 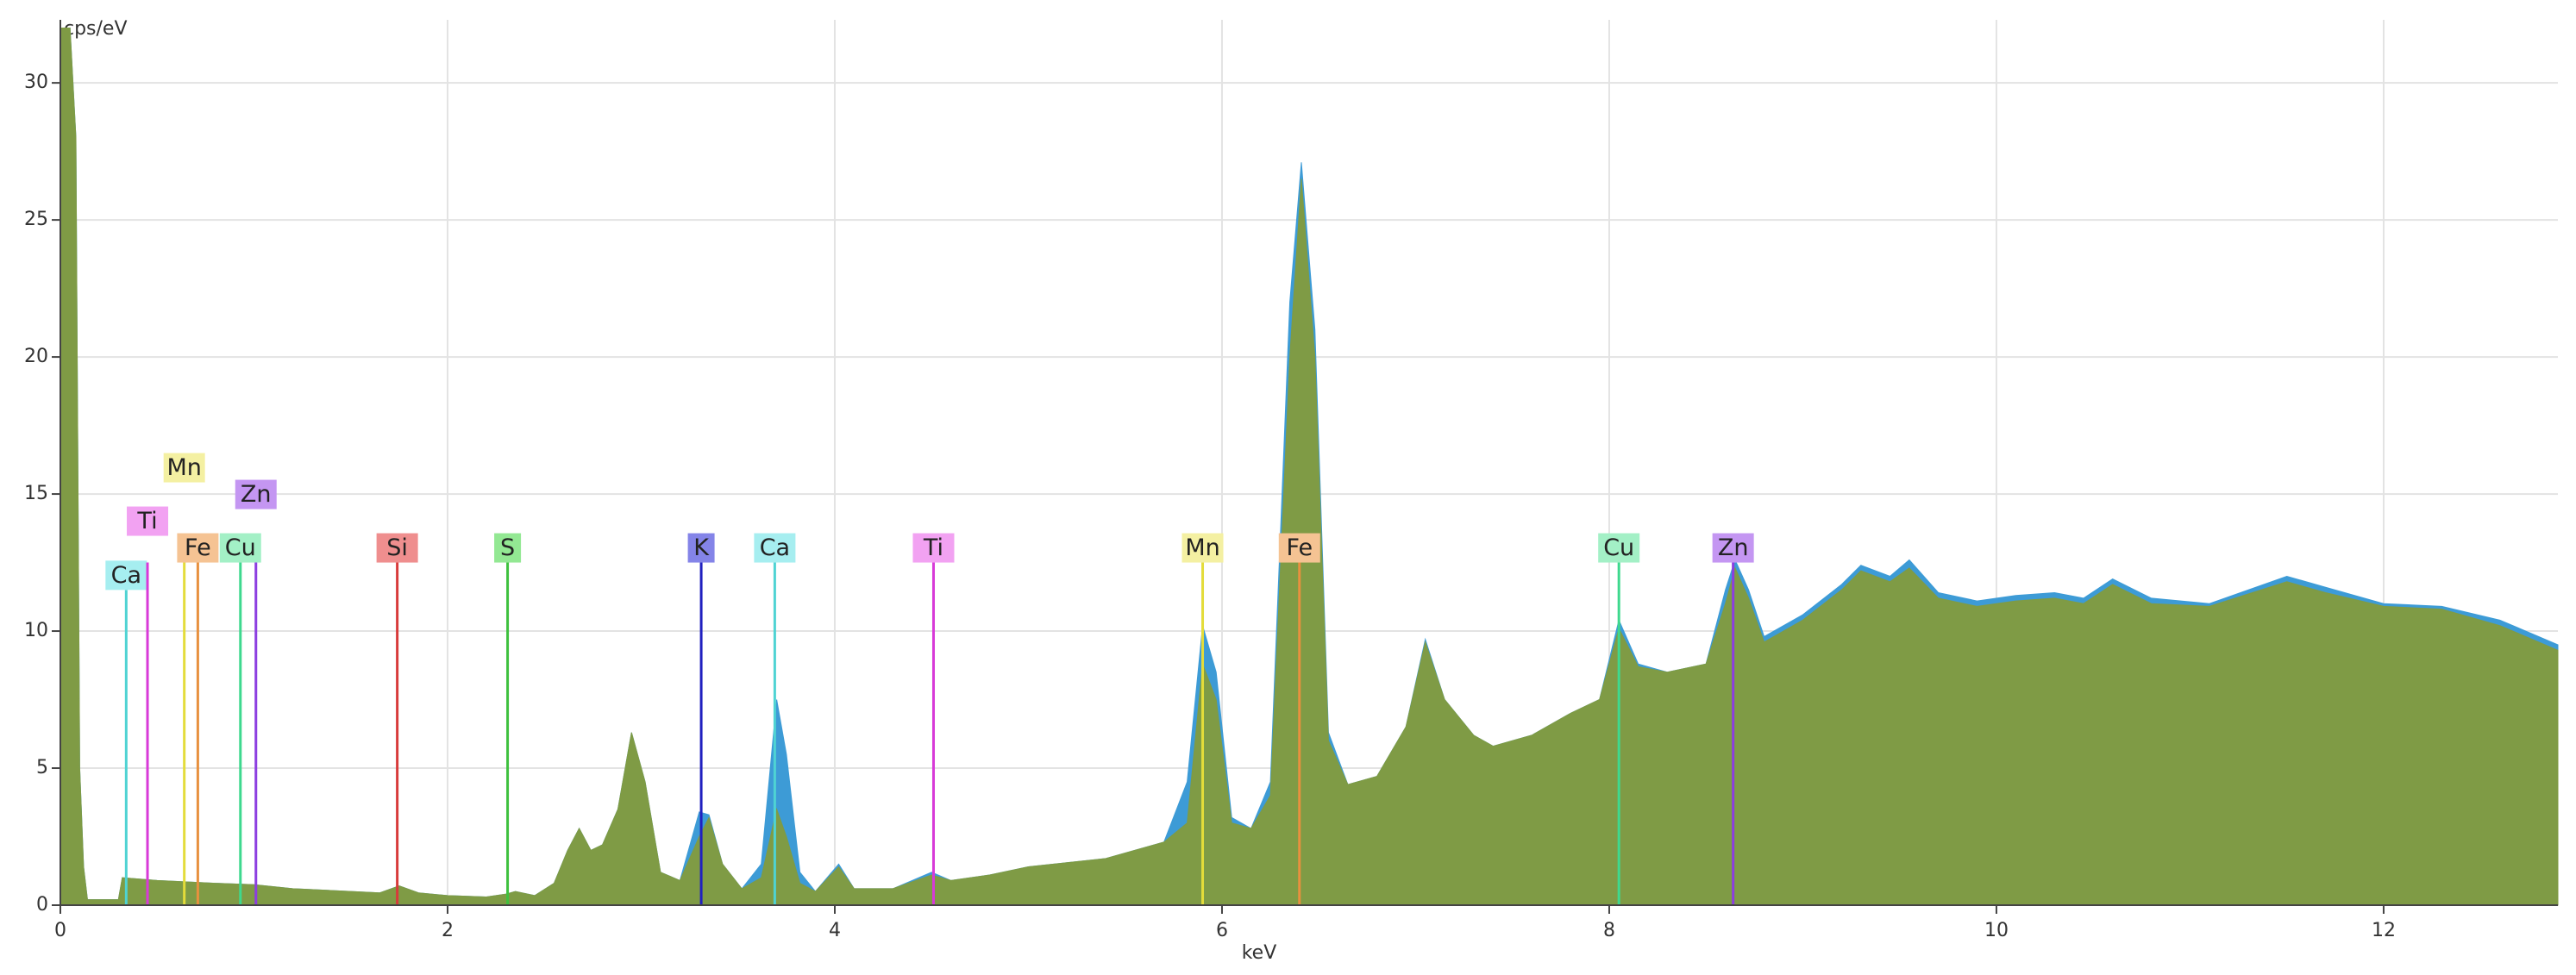 I want to click on element-label-text: S, so click(x=507, y=547).